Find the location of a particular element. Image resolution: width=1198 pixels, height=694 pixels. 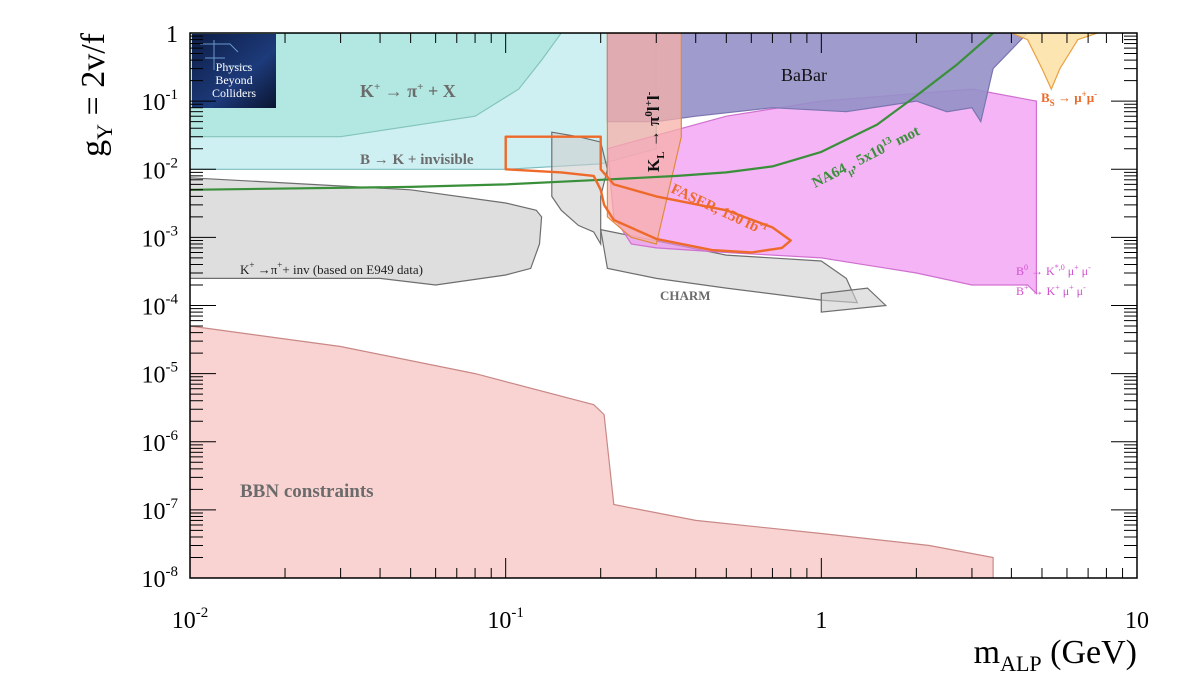

region-bs-mumu is located at coordinates (1054, 62).